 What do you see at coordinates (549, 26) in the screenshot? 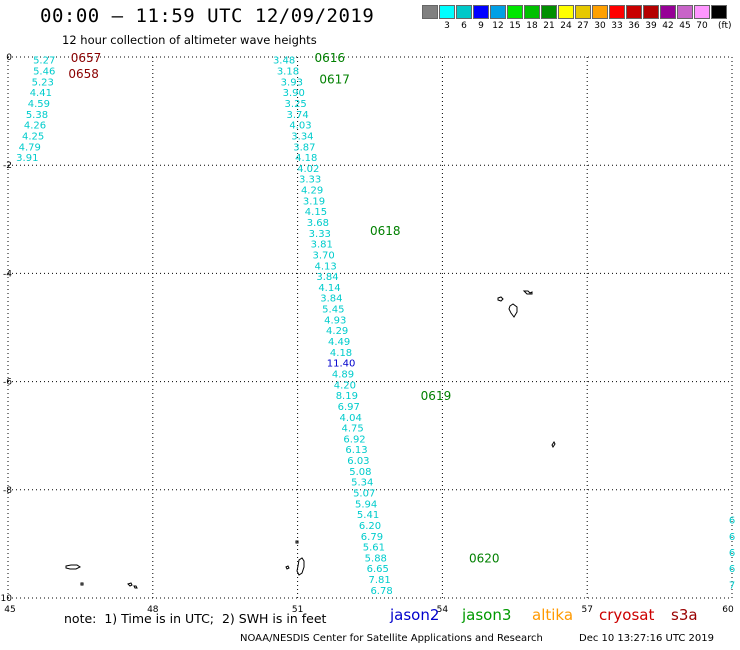
I see `legend-tick-label: 21` at bounding box center [549, 26].